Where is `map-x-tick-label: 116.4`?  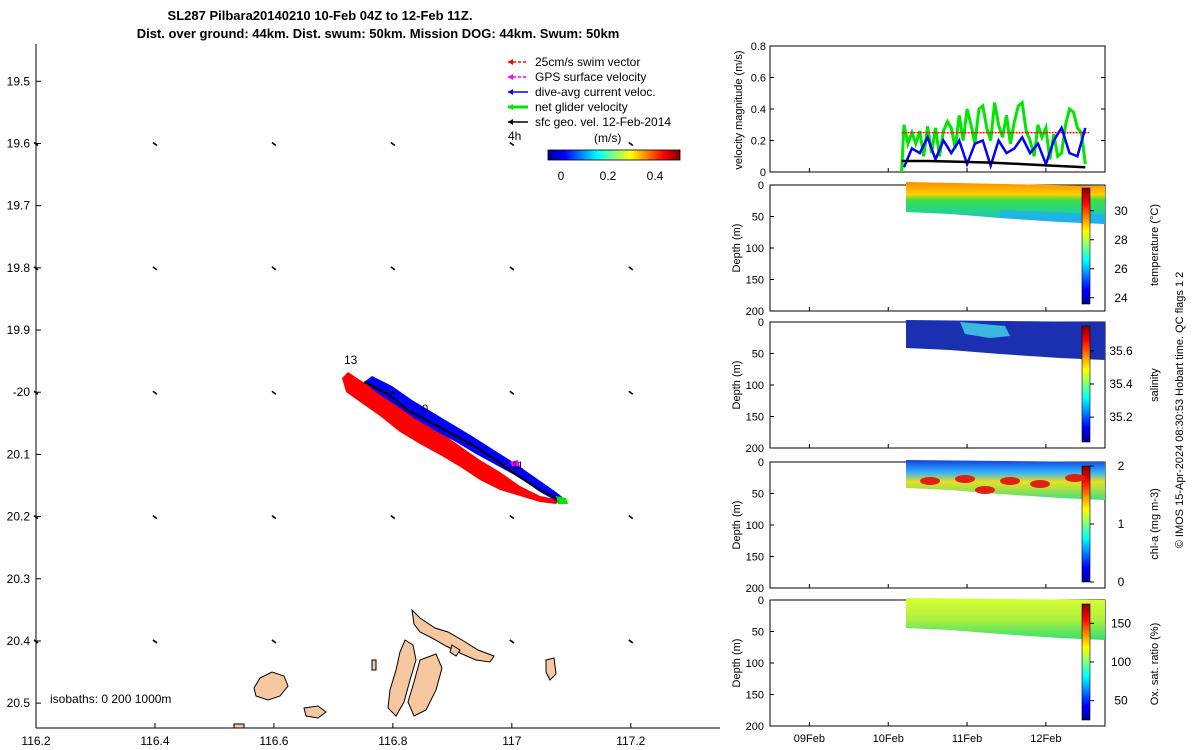 map-x-tick-label: 116.4 is located at coordinates (154, 741).